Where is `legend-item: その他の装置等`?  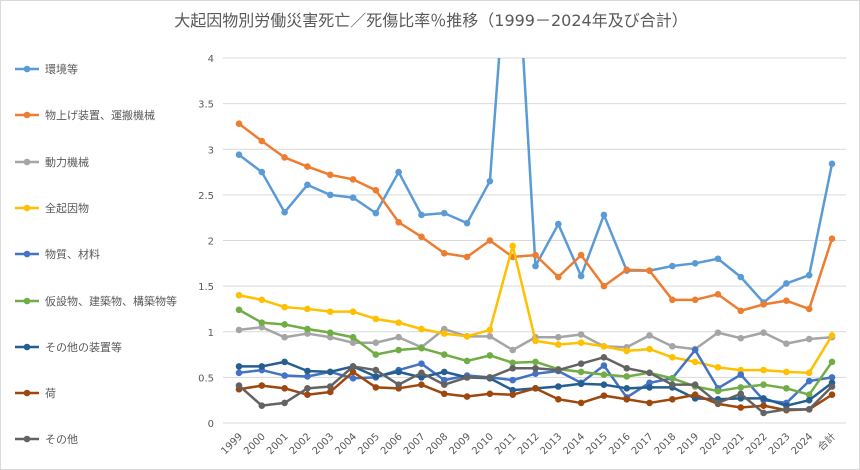
legend-item: その他の装置等 is located at coordinates (68, 347).